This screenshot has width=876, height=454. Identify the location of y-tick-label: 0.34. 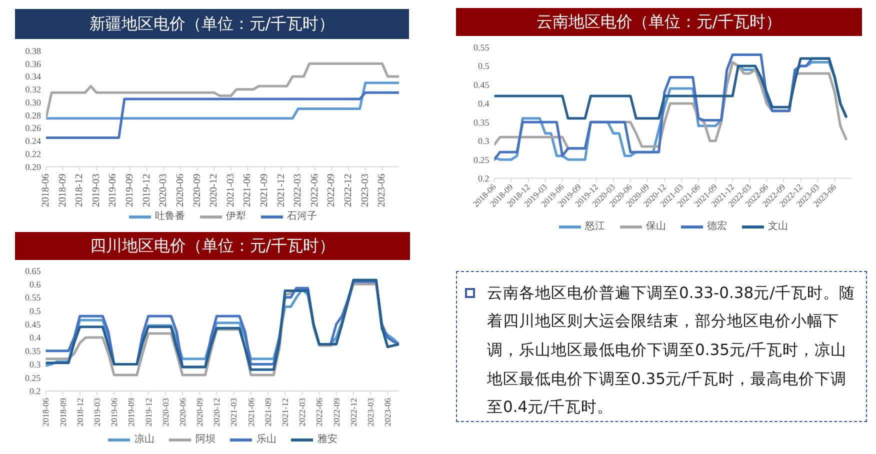
(33, 77).